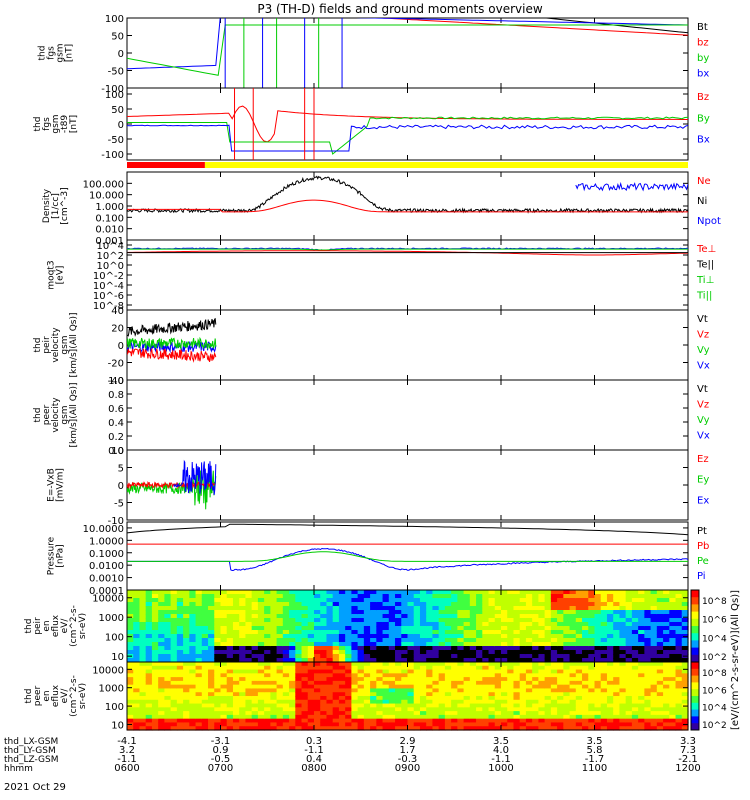 The image size is (750, 800). Describe the element at coordinates (407, 556) in the screenshot. I see `pe-line` at that location.